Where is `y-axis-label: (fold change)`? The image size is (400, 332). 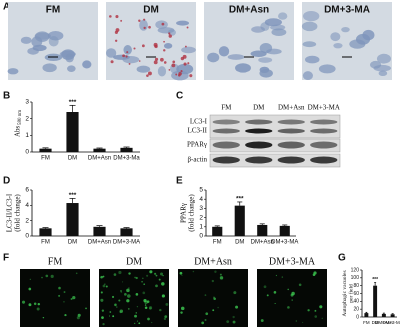
y-axis-label: (fold change) is located at coordinates (192, 213).